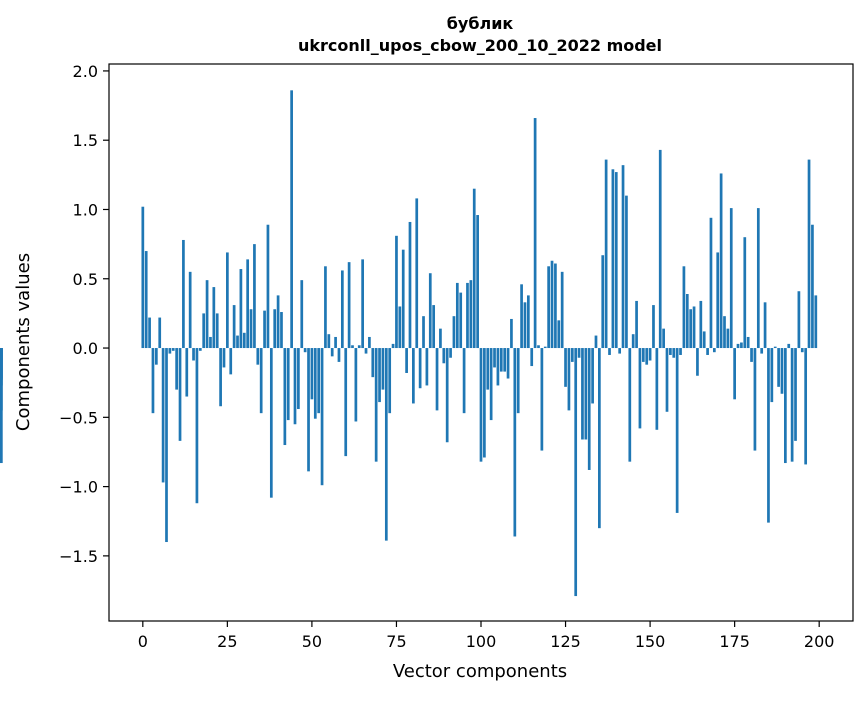 This screenshot has height=701, width=867. Describe the element at coordinates (78, 417) in the screenshot. I see `y-tick-label: −0.5` at that location.